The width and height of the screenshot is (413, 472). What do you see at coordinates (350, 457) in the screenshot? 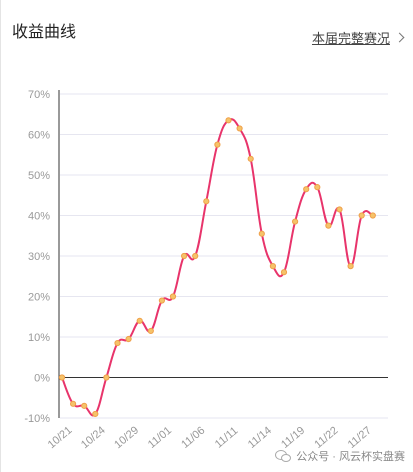
I see `watermark-text: 公众号 · 风云杯实盘赛` at bounding box center [350, 457].